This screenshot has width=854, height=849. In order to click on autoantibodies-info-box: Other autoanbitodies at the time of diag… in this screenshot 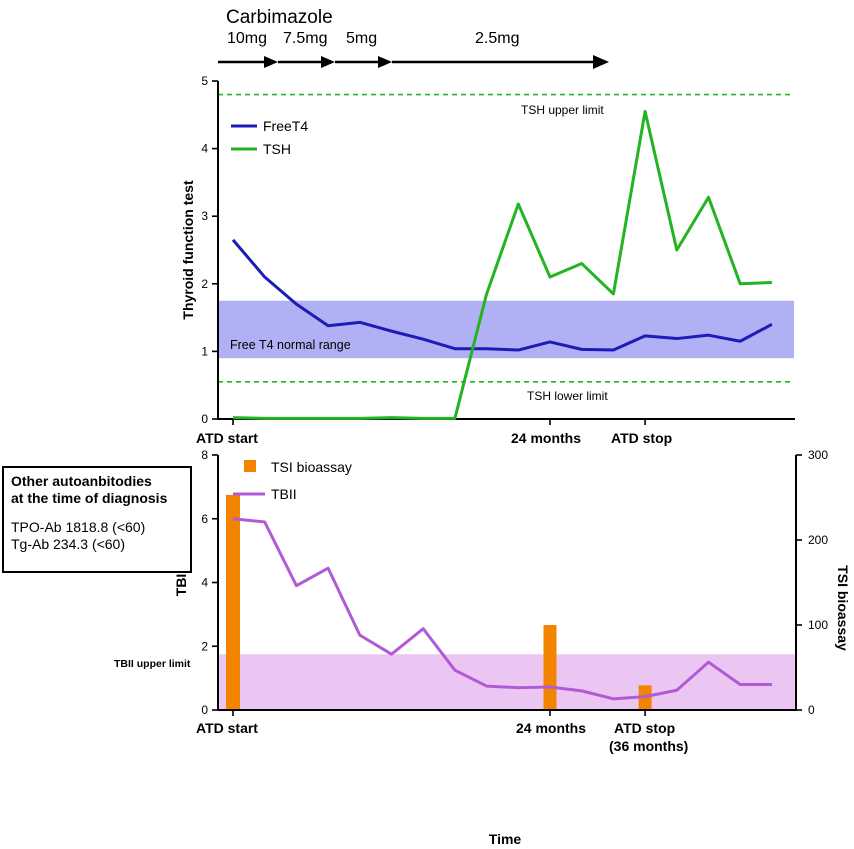, I will do `click(97, 519)`.